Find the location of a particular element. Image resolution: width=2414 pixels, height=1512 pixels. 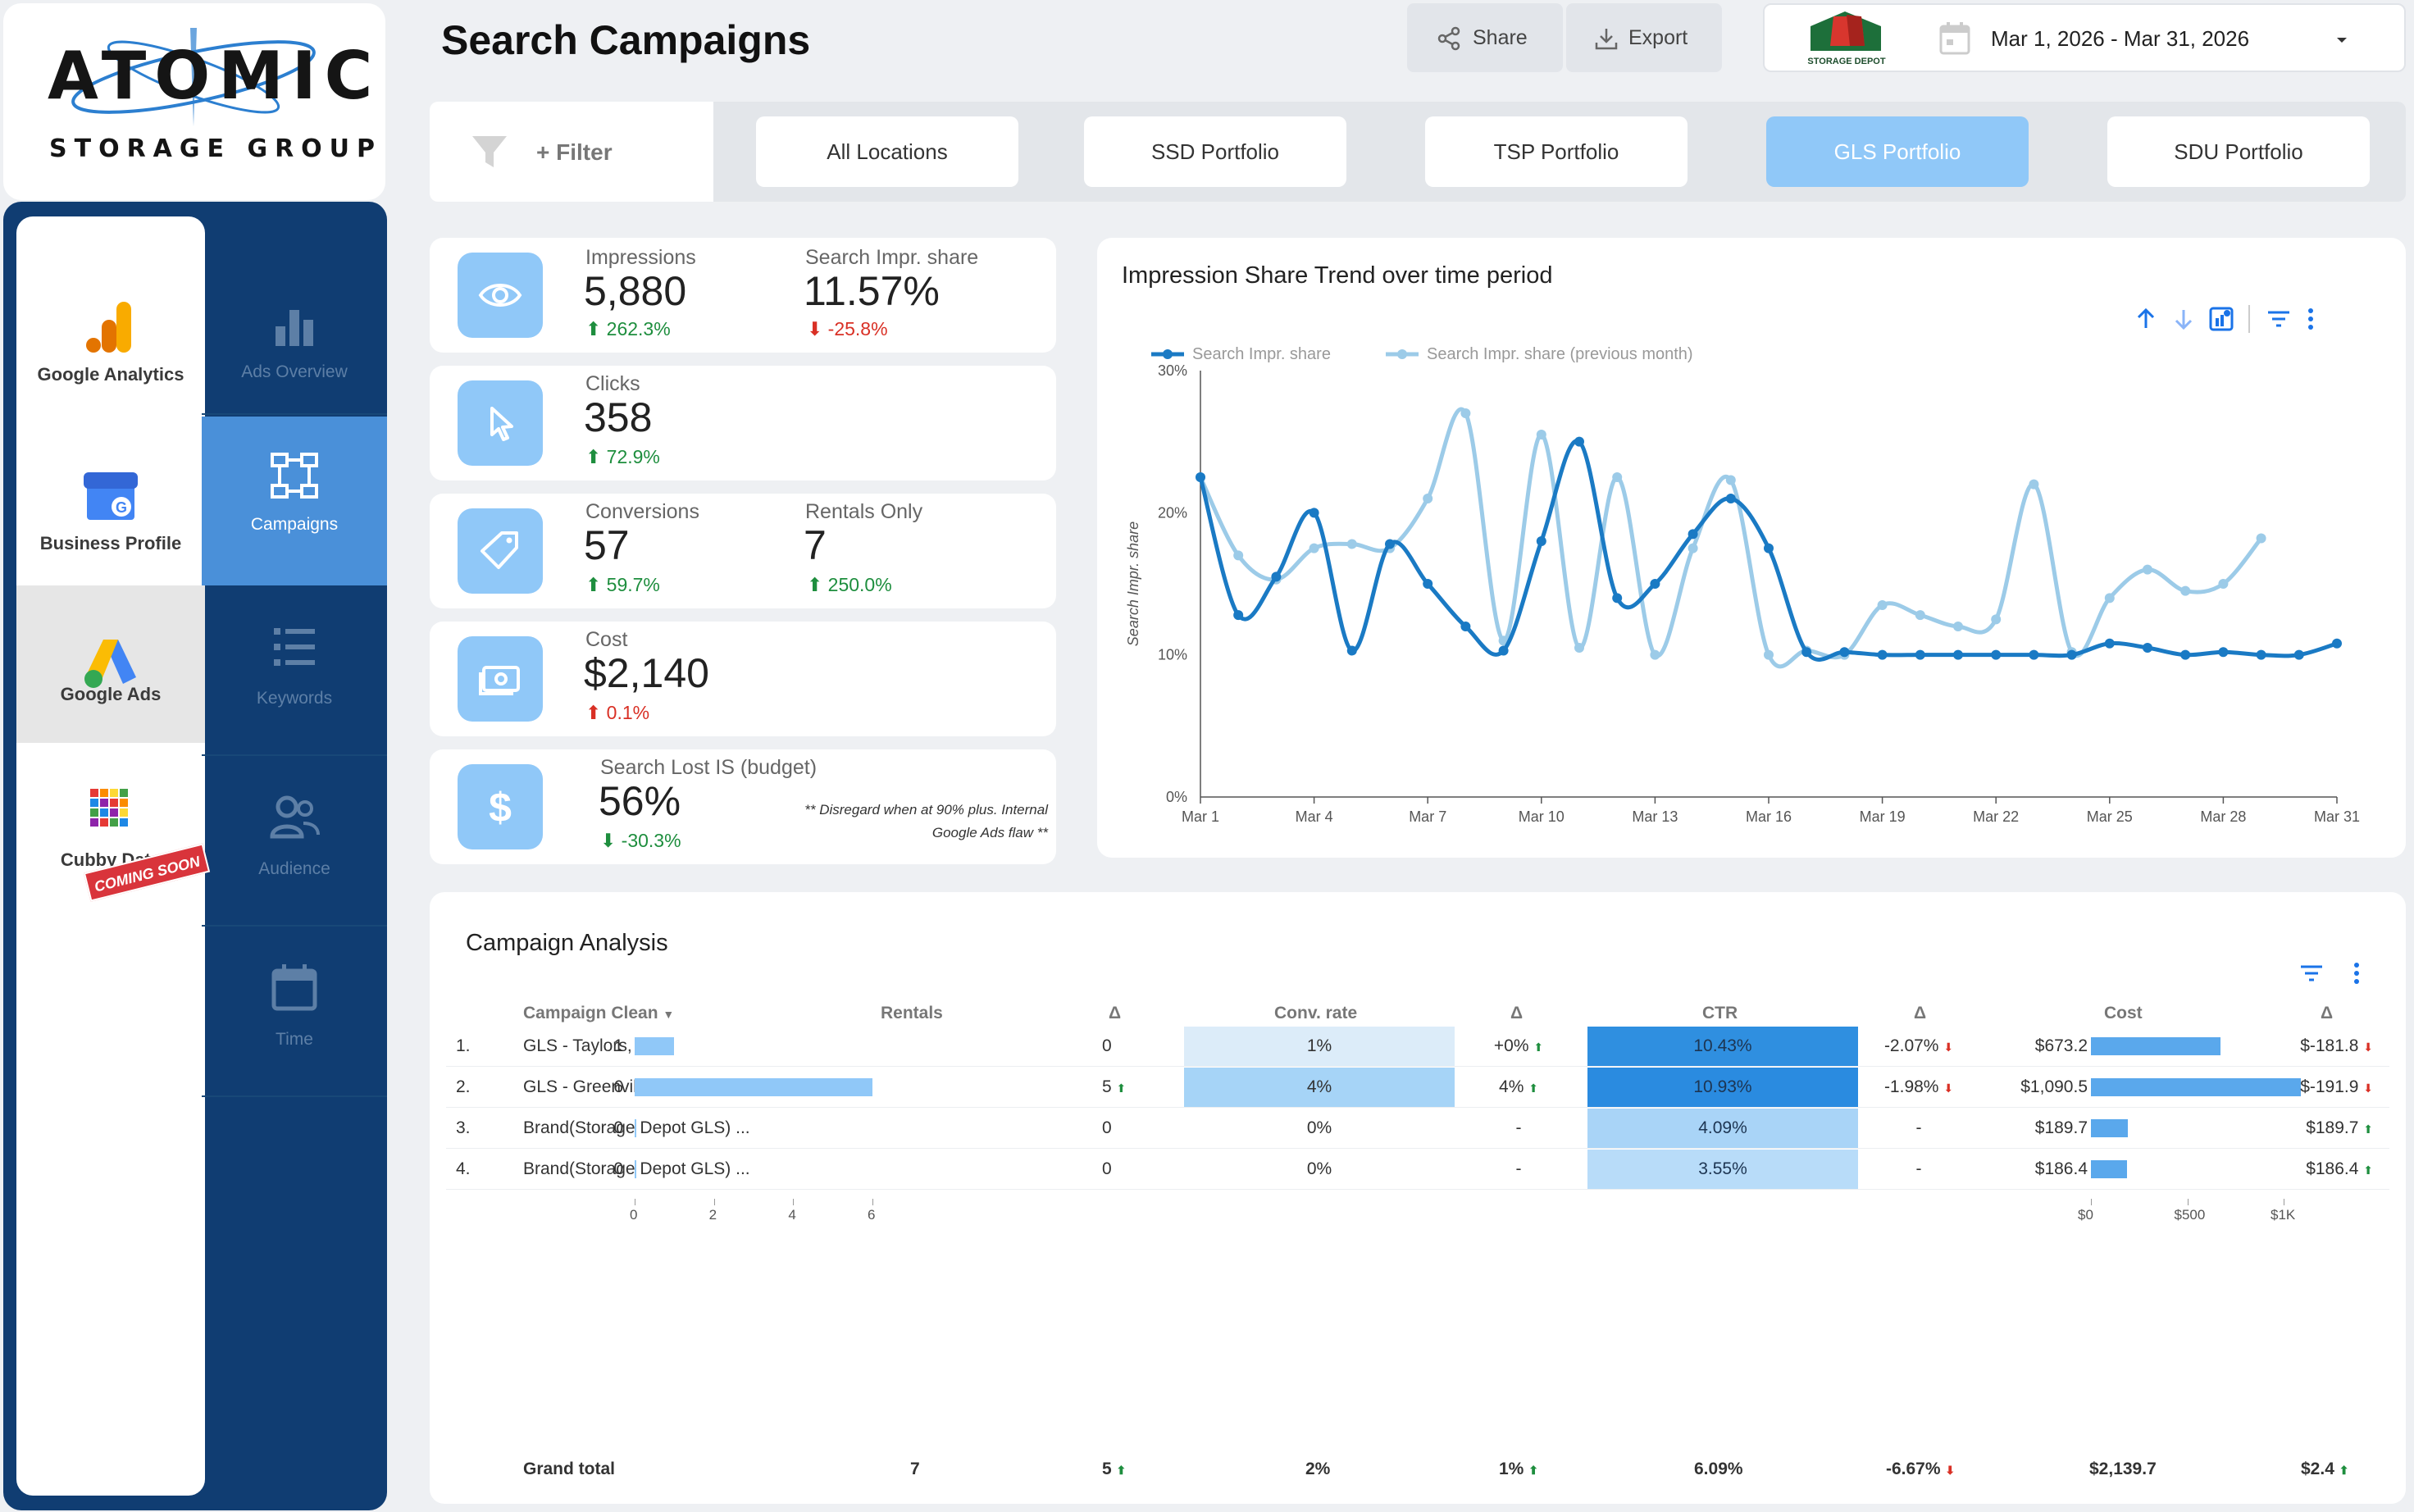

tab-all-locations: All Locations is located at coordinates (887, 151).